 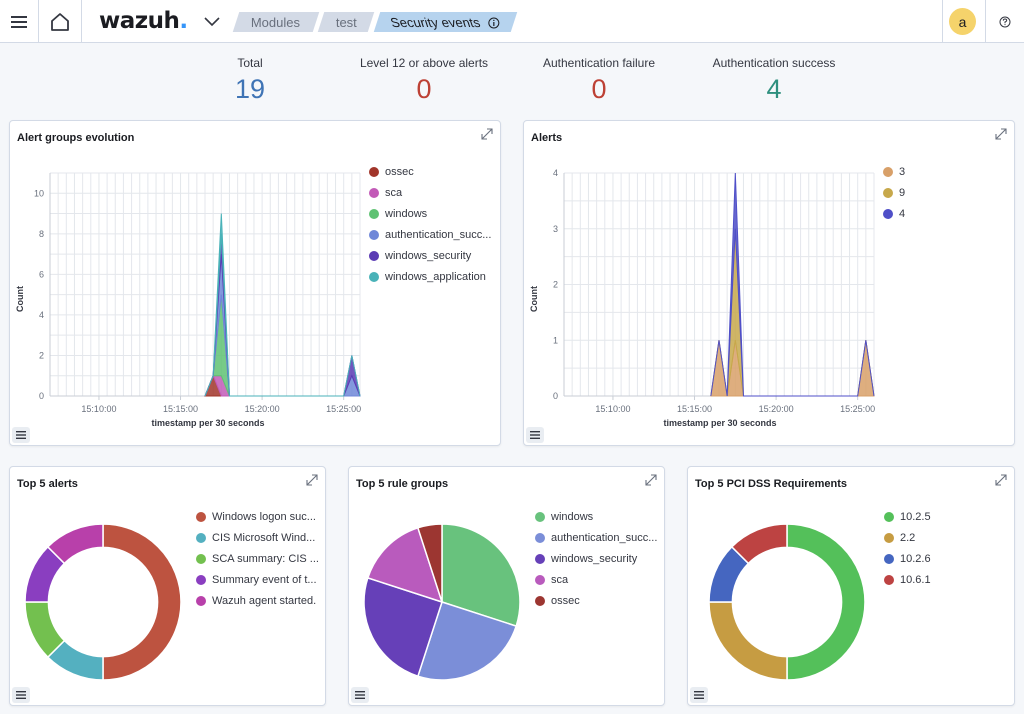 I want to click on legend-item: 4, so click(x=894, y=213).